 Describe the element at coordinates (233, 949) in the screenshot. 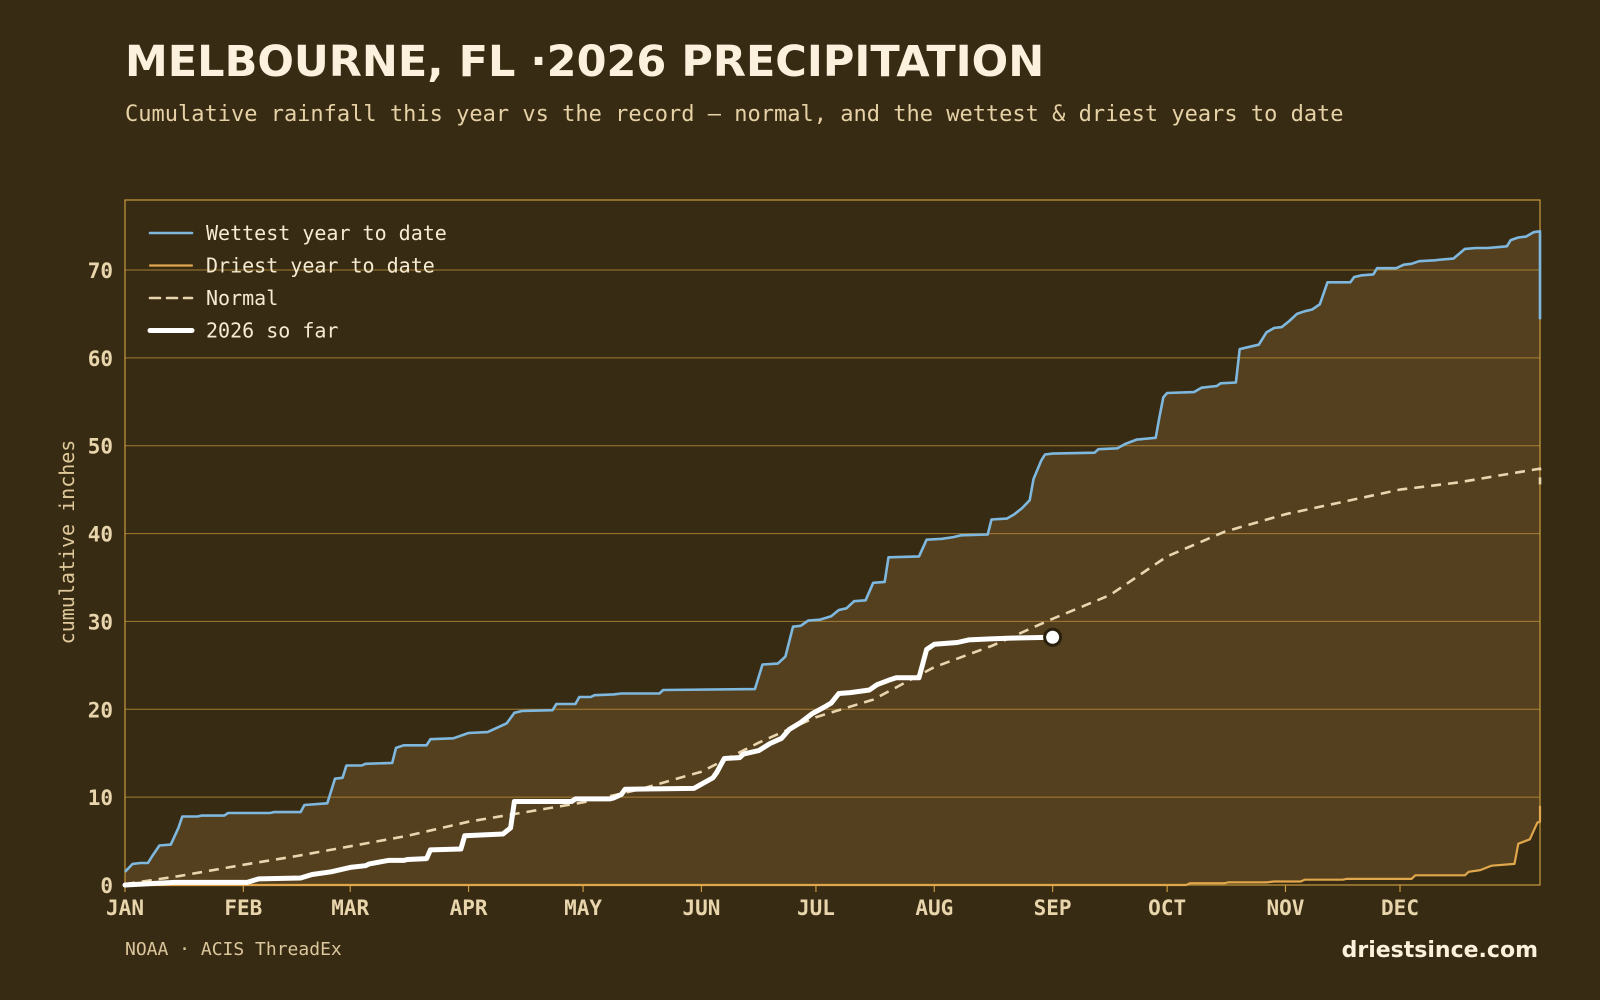

I see `source-credit: NOAA · ACIS ThreadEx` at that location.